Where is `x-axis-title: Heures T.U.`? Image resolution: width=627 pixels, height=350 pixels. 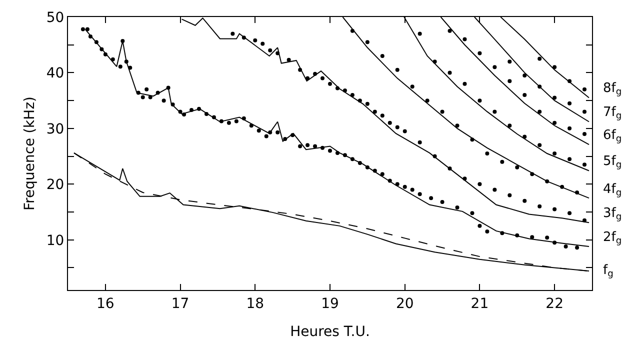 x-axis-title: Heures T.U. is located at coordinates (330, 332).